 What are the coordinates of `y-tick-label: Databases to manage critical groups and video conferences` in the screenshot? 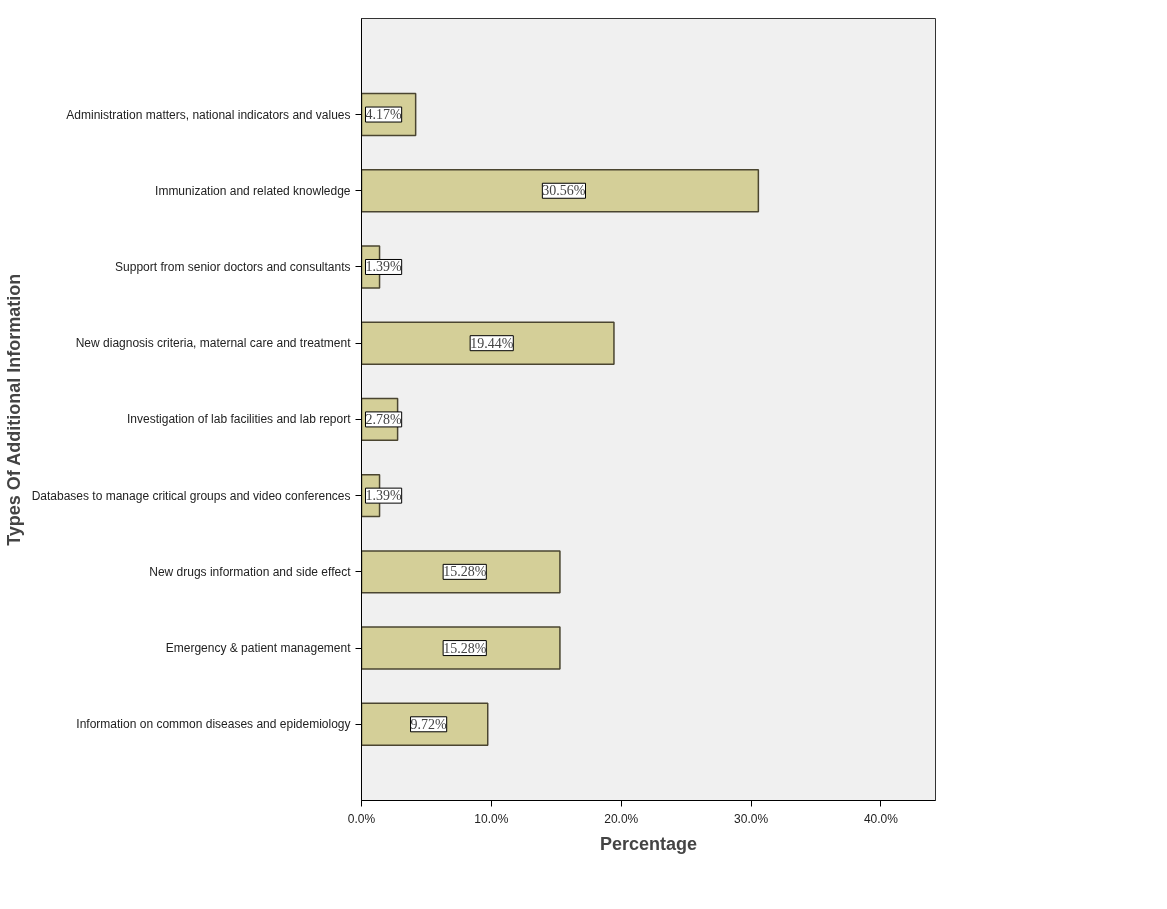 It's located at (191, 495).